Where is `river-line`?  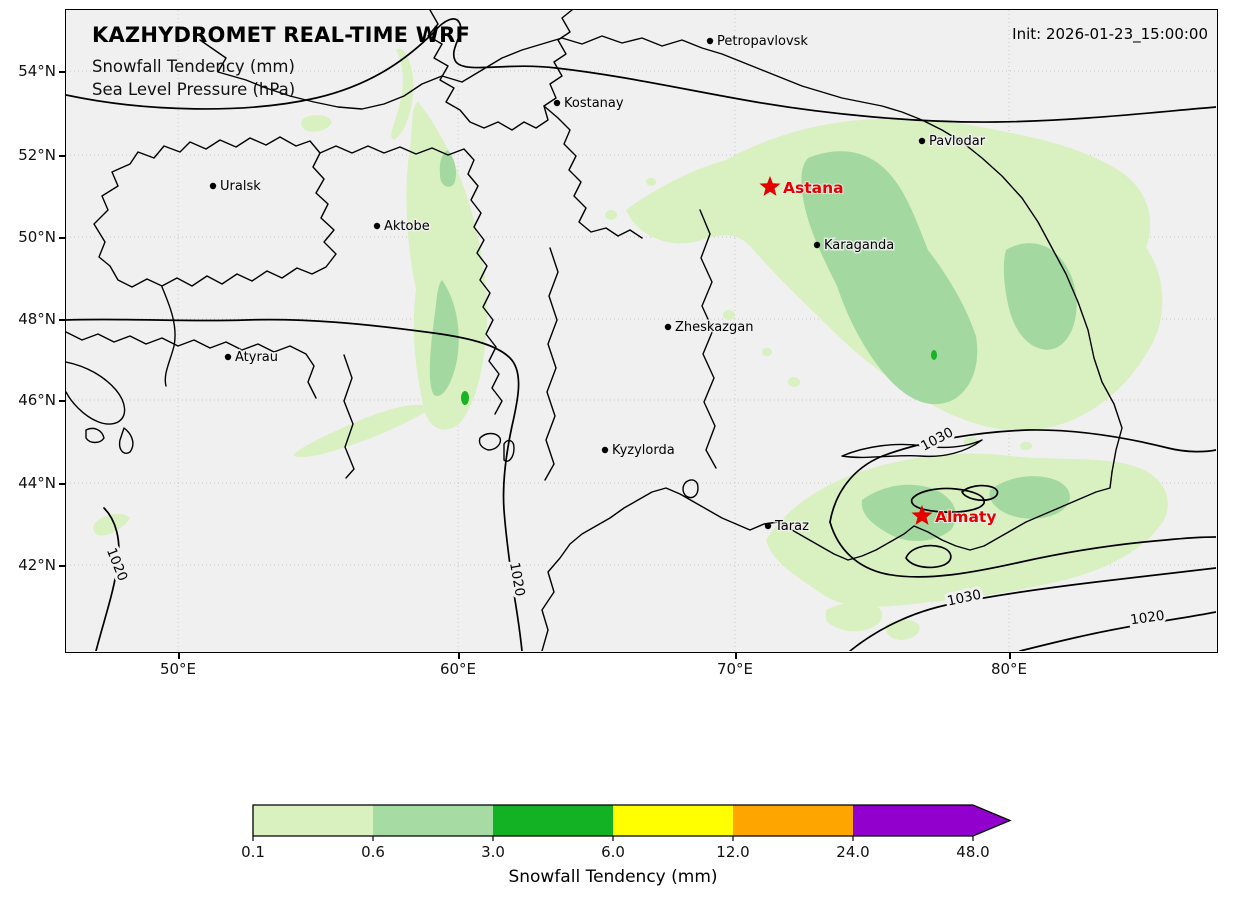 river-line is located at coordinates (168, 336).